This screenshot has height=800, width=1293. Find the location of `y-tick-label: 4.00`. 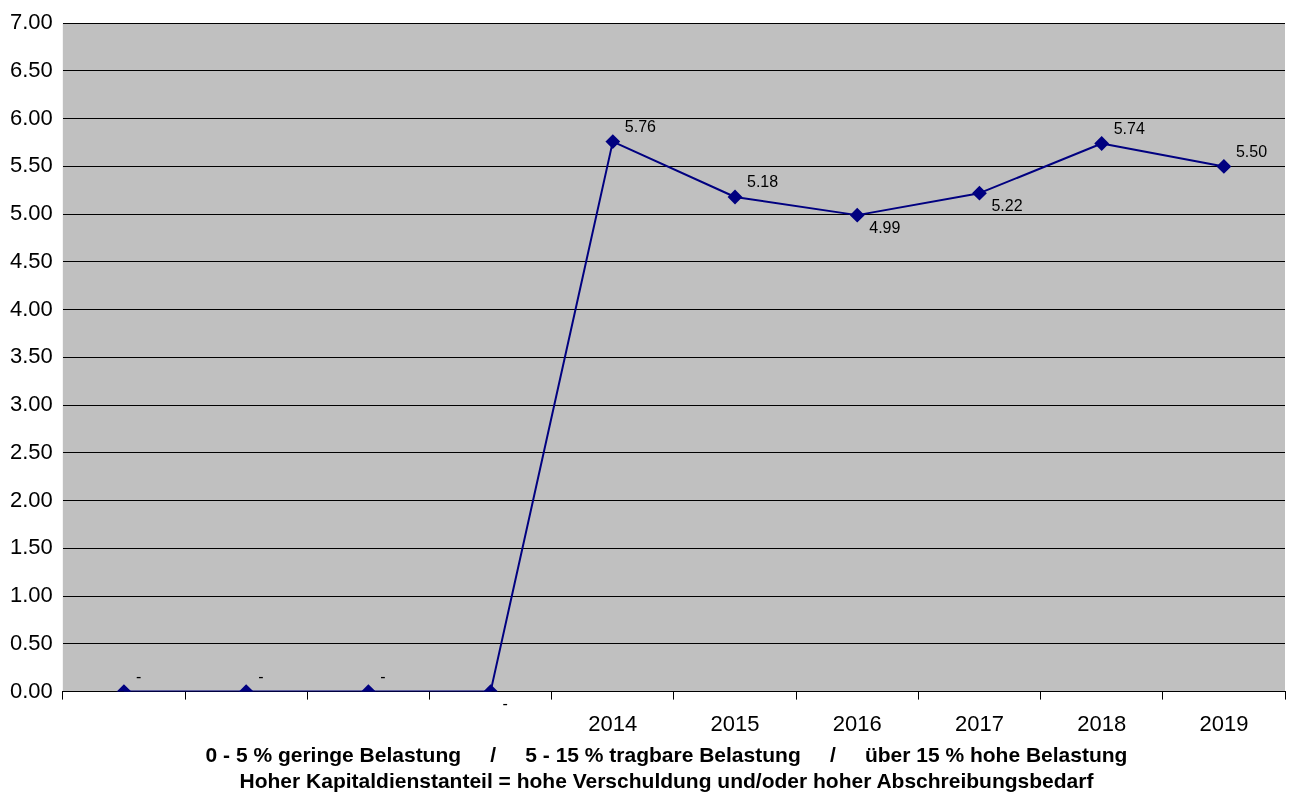

y-tick-label: 4.00 is located at coordinates (31, 308).